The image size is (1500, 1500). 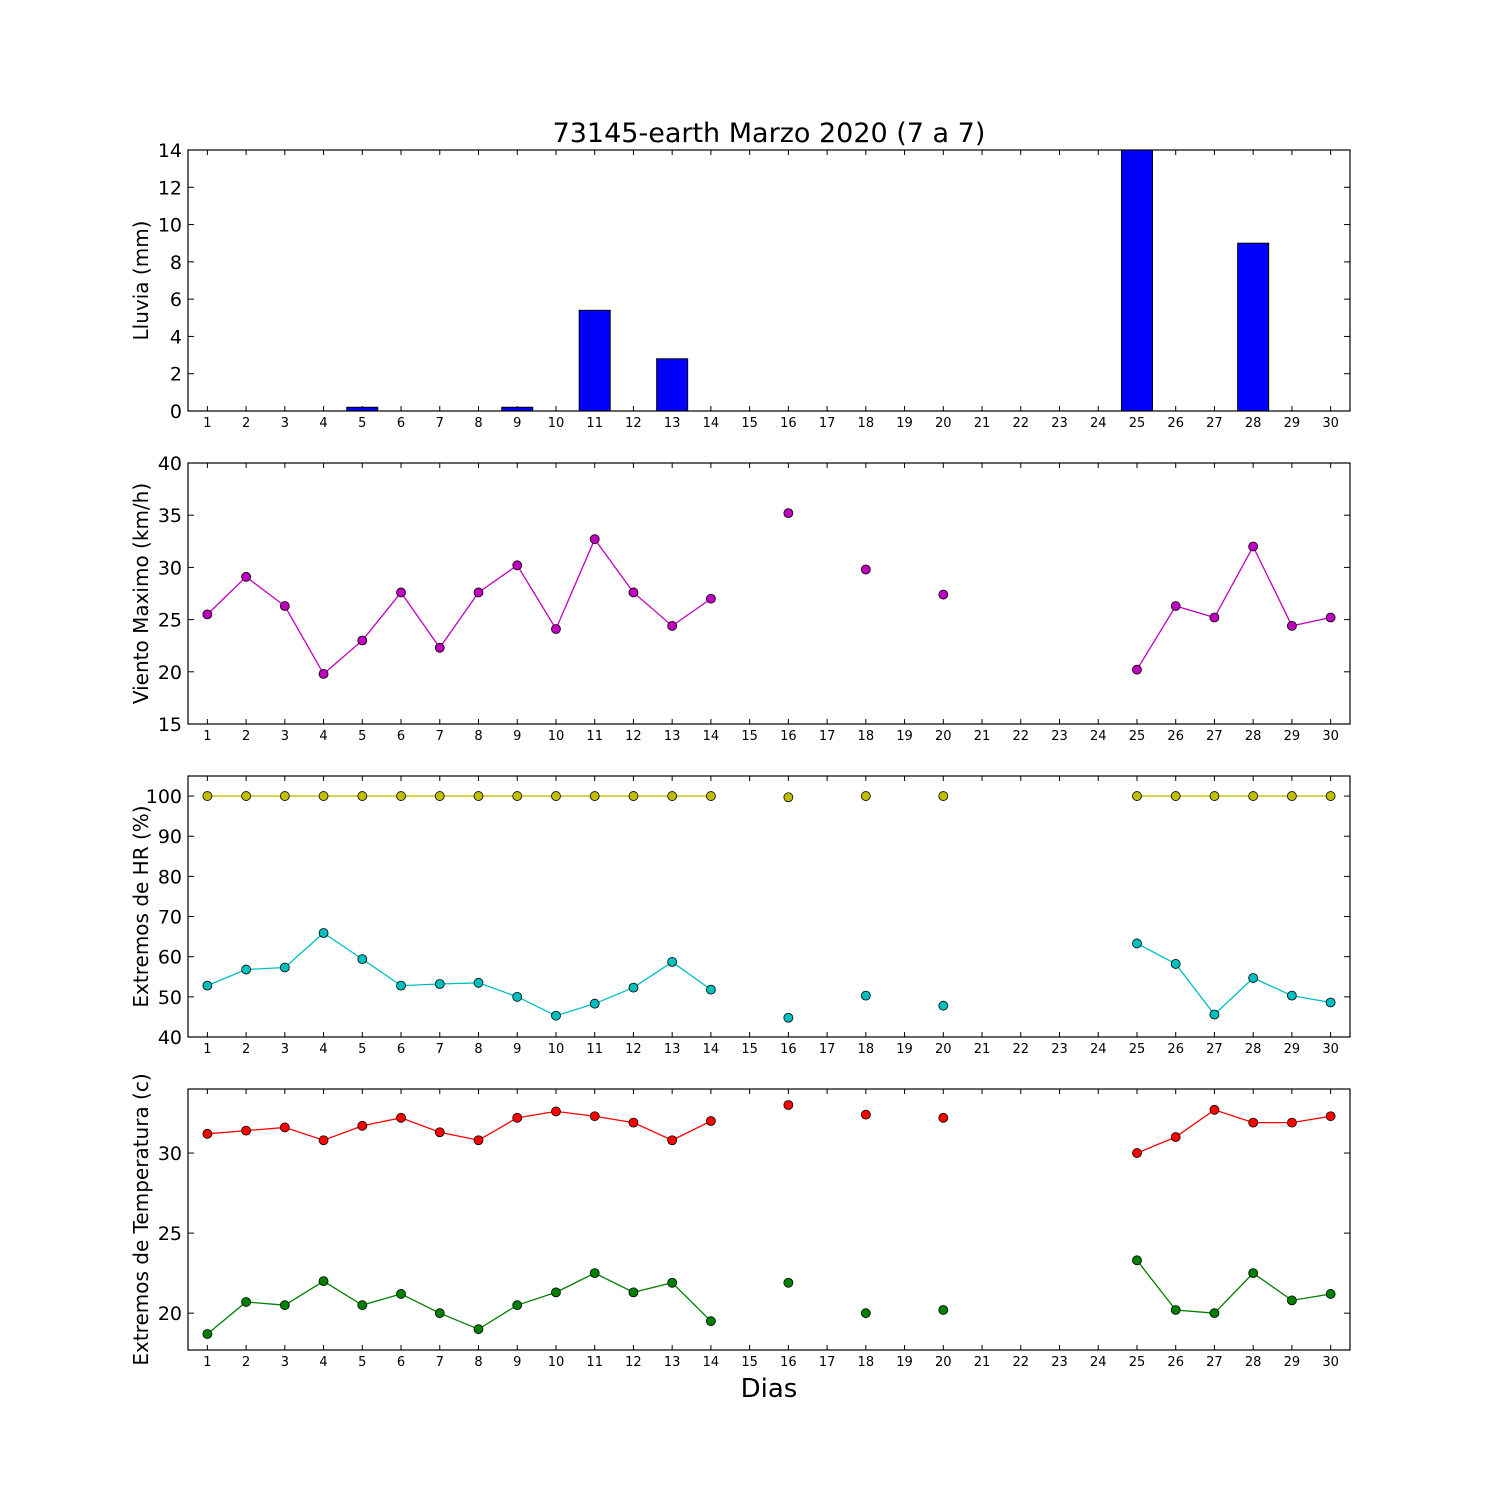 What do you see at coordinates (170, 1314) in the screenshot?
I see `y-tick-label: 20` at bounding box center [170, 1314].